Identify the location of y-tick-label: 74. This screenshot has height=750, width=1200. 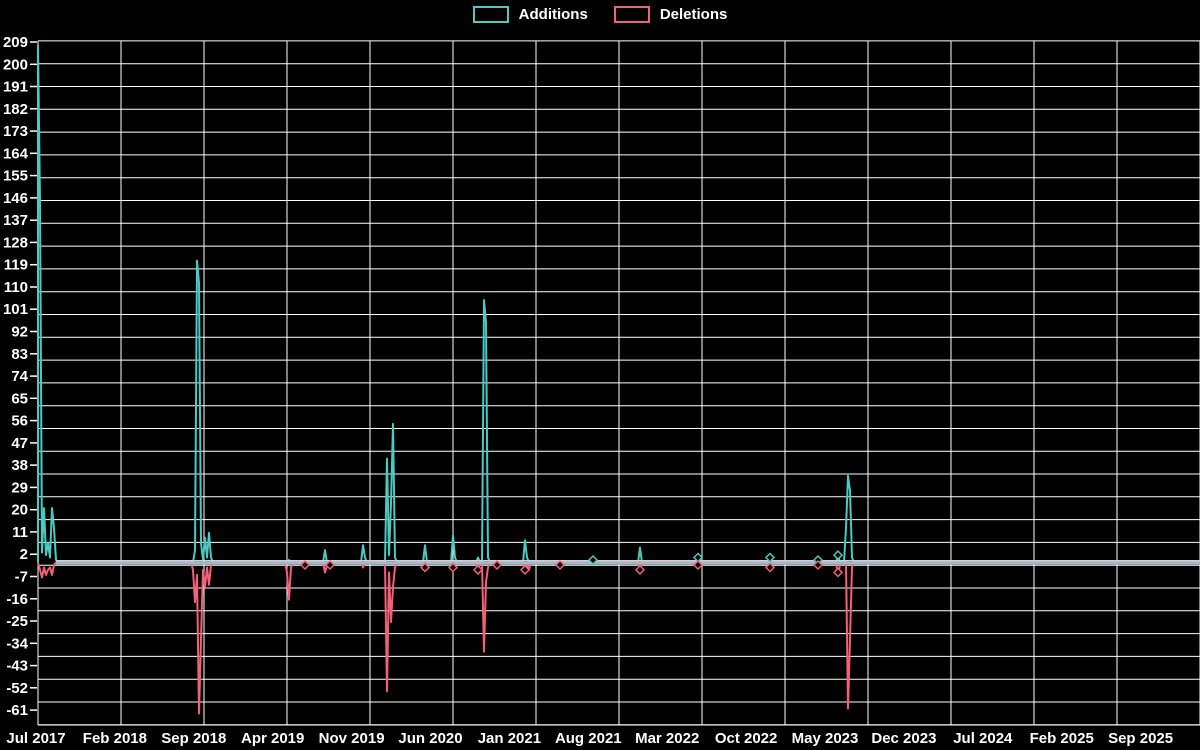
(19, 376).